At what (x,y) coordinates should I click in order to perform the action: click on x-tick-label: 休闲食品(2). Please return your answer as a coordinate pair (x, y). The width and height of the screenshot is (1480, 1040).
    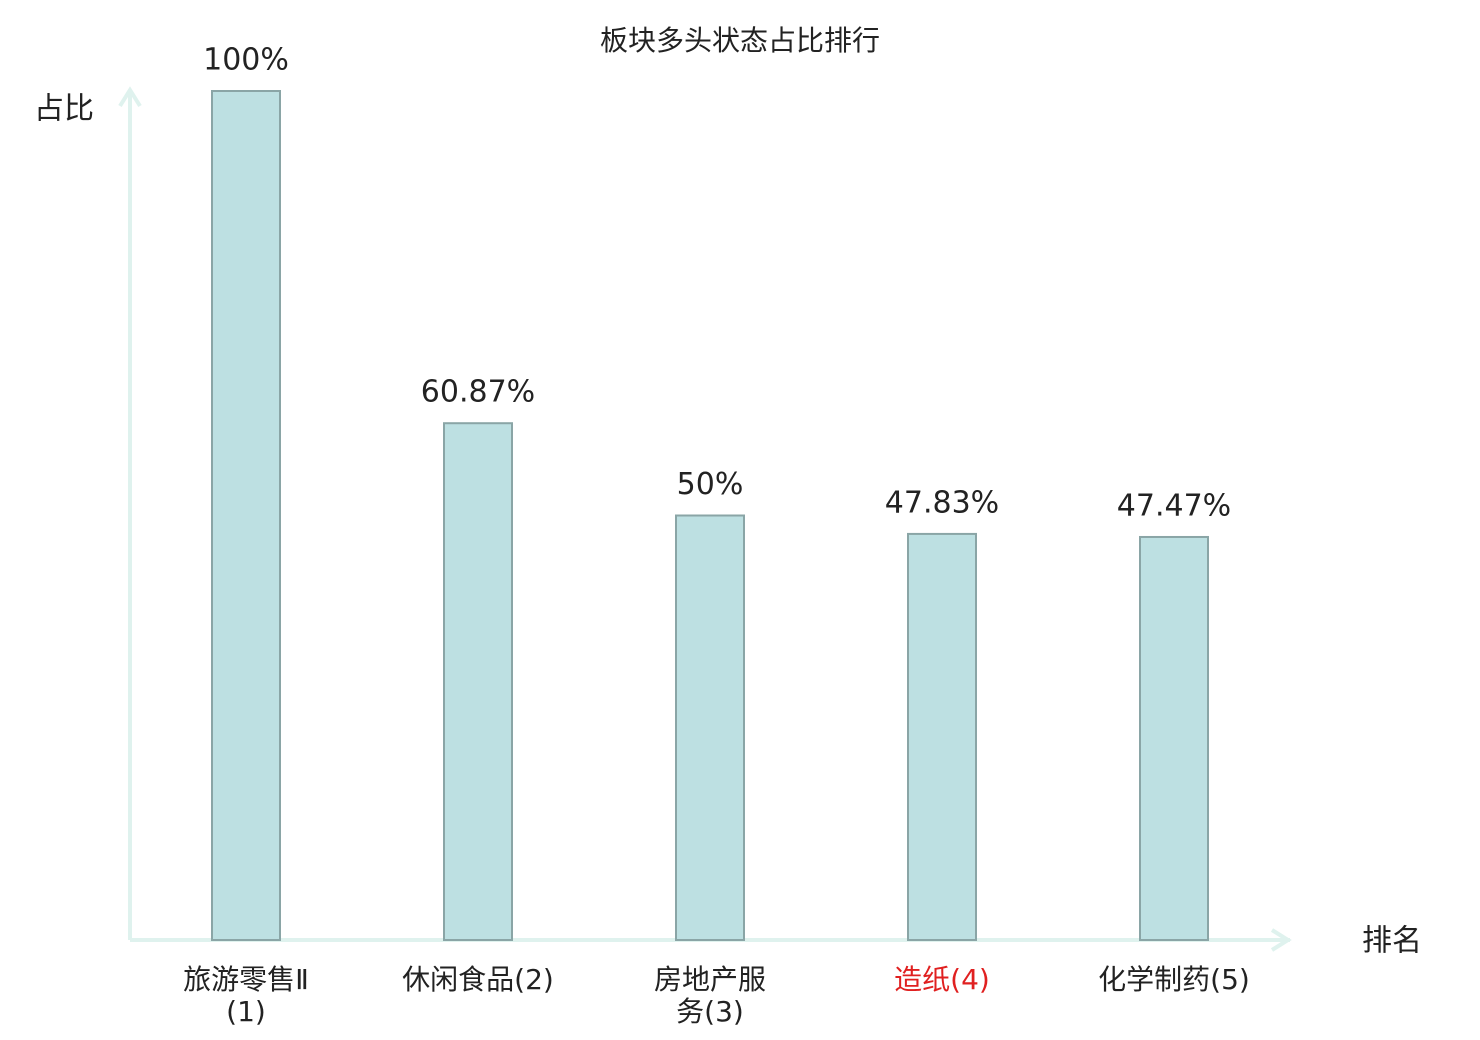
    Looking at the image, I should click on (478, 979).